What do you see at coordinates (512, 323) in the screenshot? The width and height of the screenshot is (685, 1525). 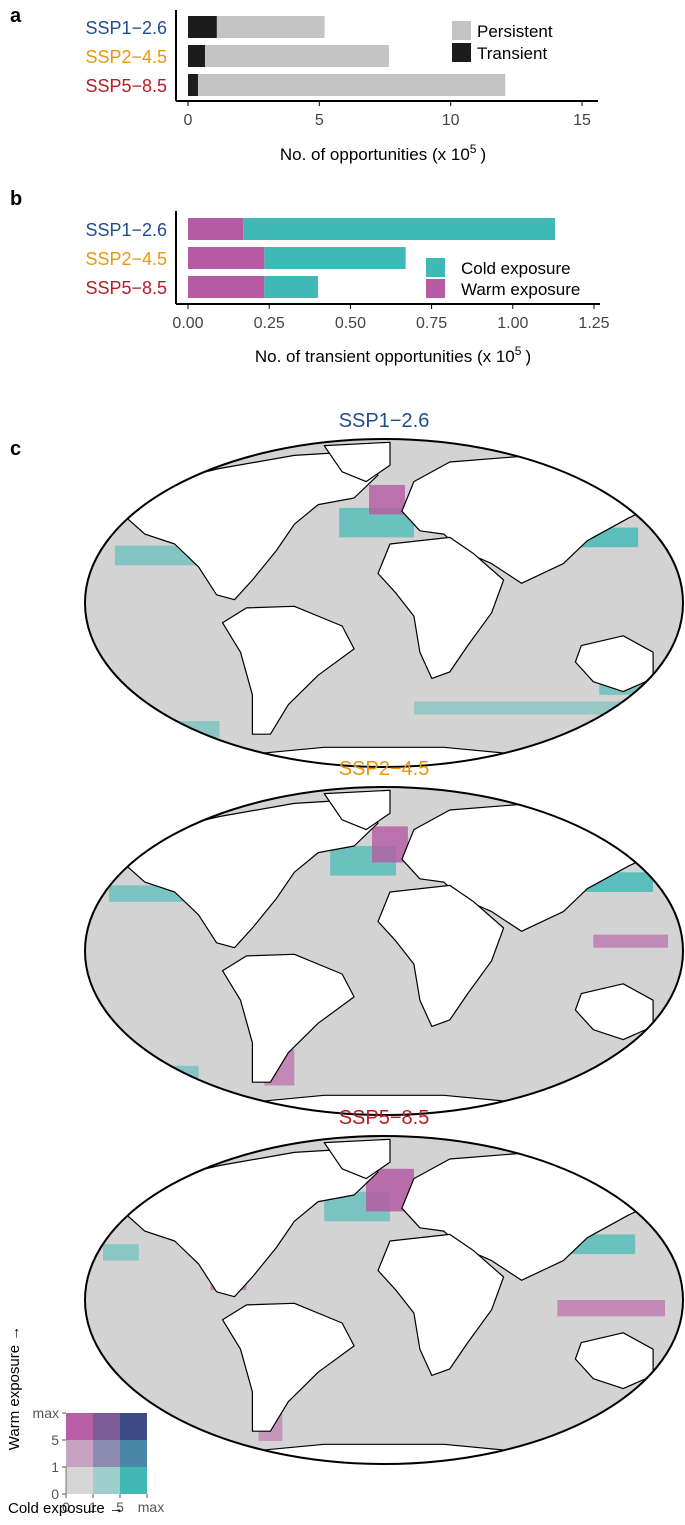 I see `x-tick-label: 1.00` at bounding box center [512, 323].